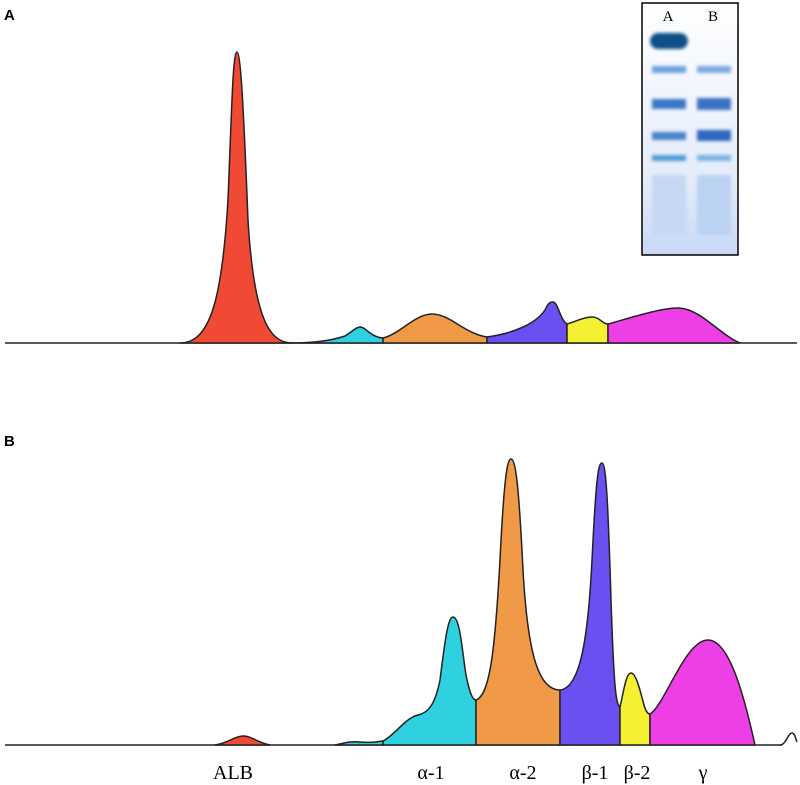  What do you see at coordinates (668, 17) in the screenshot?
I see `lane-label: A` at bounding box center [668, 17].